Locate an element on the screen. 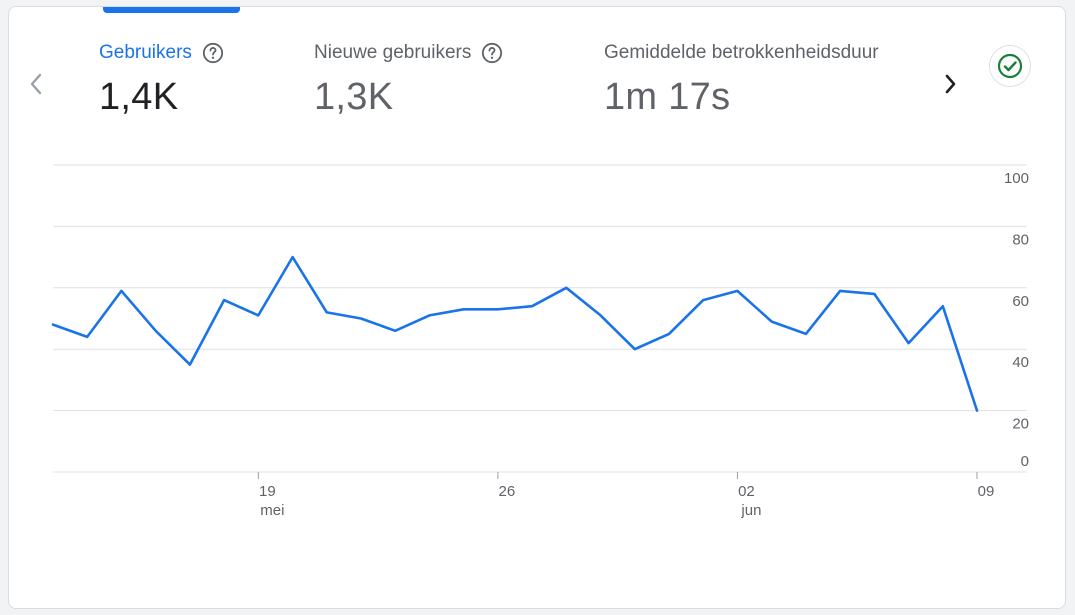 This screenshot has height=615, width=1075. metric-label-new-users: Nieuwe gebruikers is located at coordinates (393, 52).